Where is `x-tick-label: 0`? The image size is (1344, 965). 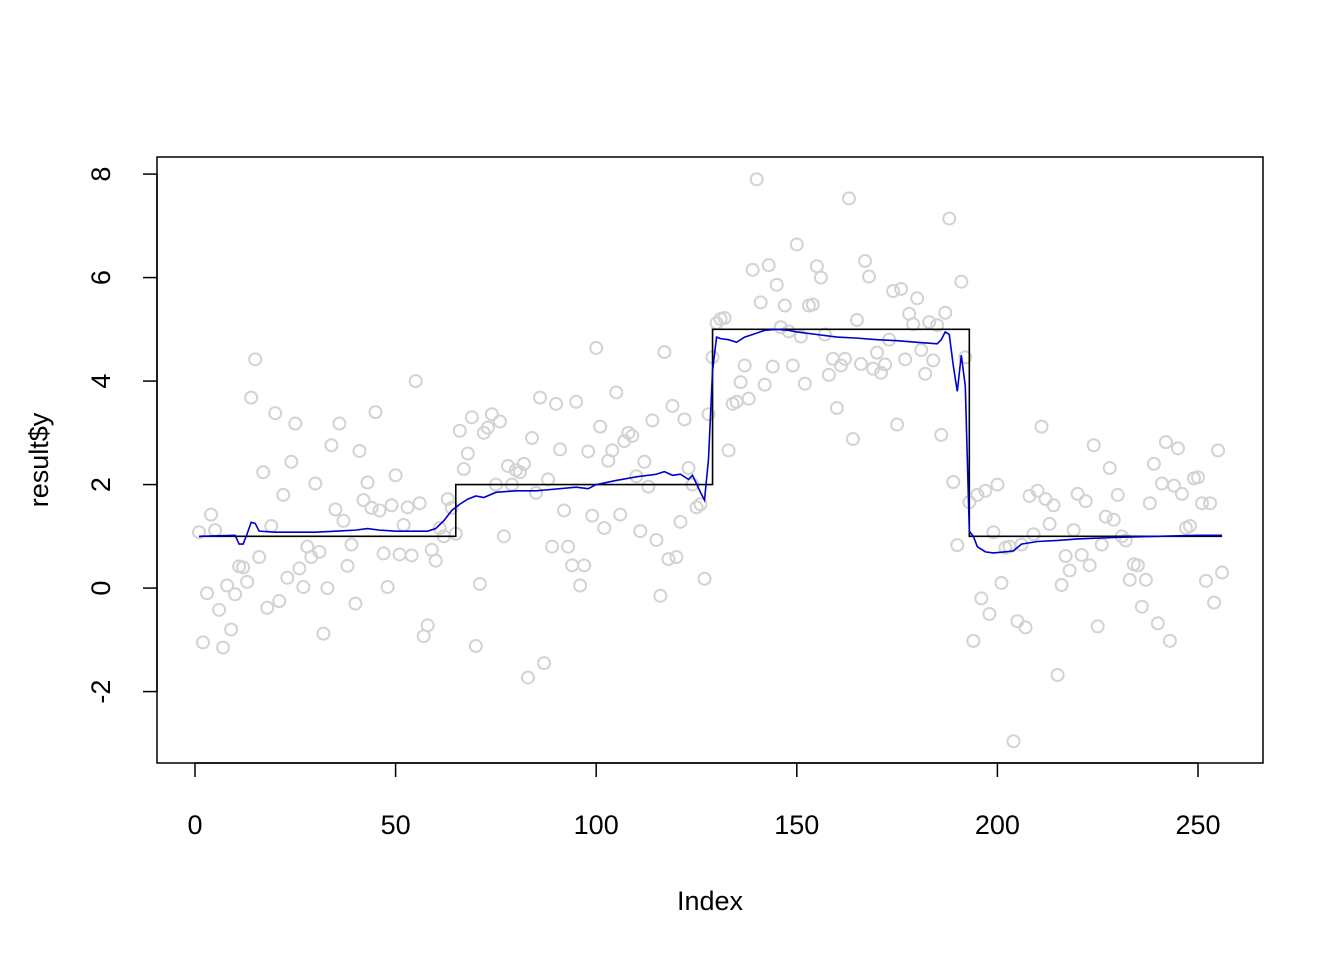
x-tick-label: 0 is located at coordinates (194, 825).